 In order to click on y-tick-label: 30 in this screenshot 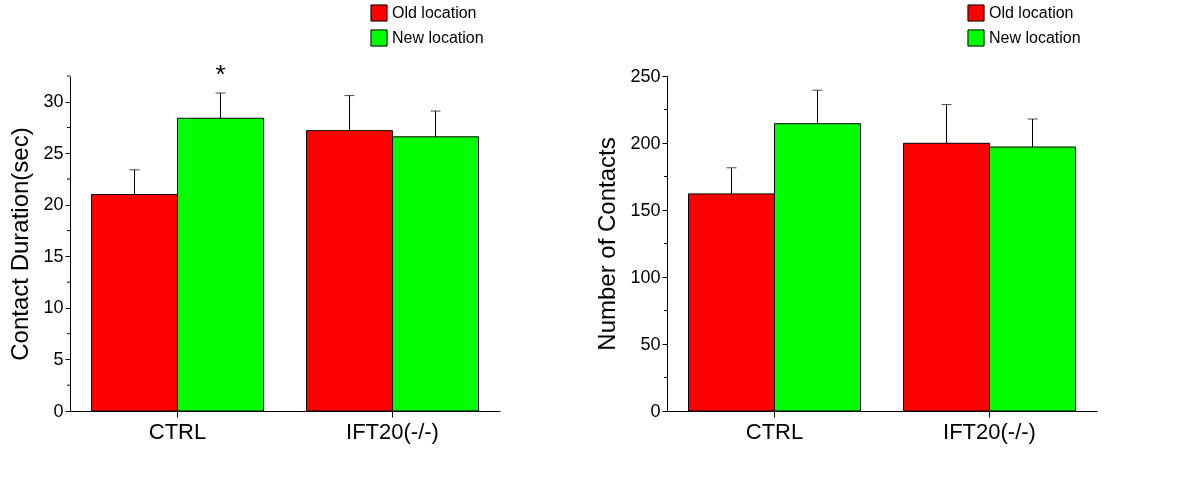, I will do `click(53, 101)`.